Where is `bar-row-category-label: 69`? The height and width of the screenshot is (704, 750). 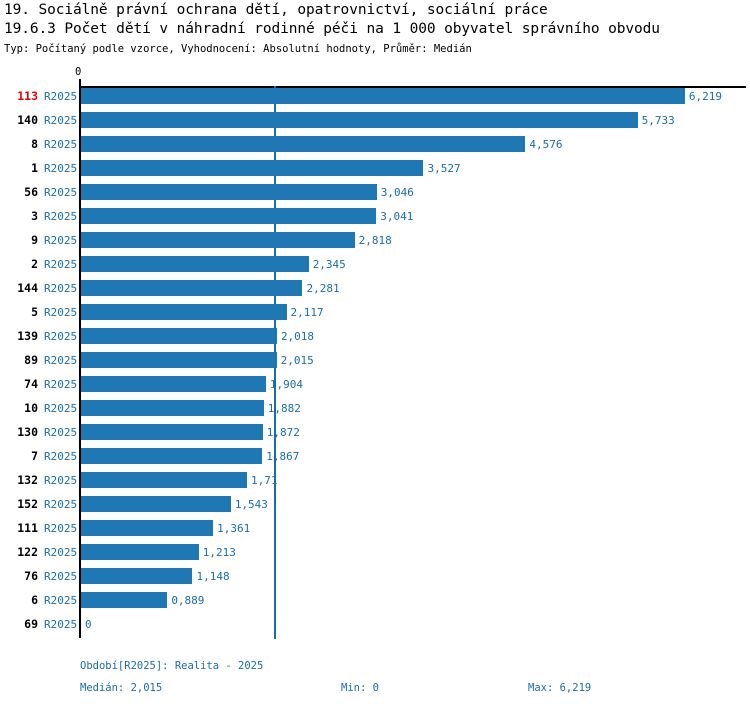
bar-row-category-label: 69 is located at coordinates (31, 624).